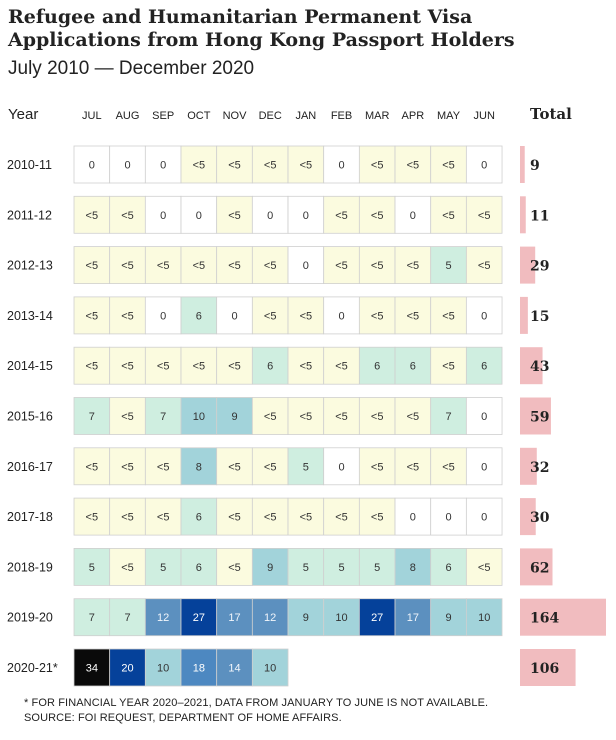 The height and width of the screenshot is (740, 616). I want to click on cell-value: 9, so click(448, 618).